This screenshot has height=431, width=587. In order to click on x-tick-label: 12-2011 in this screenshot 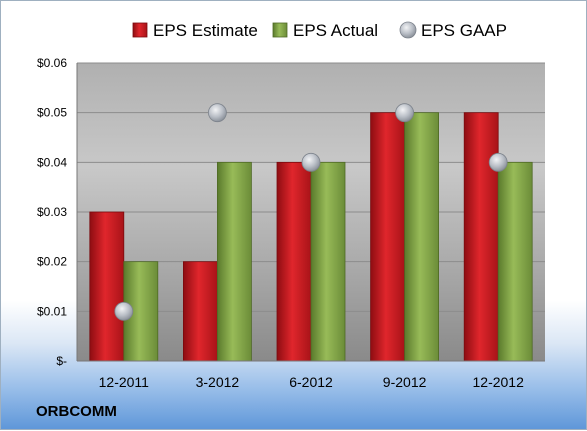, I will do `click(124, 382)`.